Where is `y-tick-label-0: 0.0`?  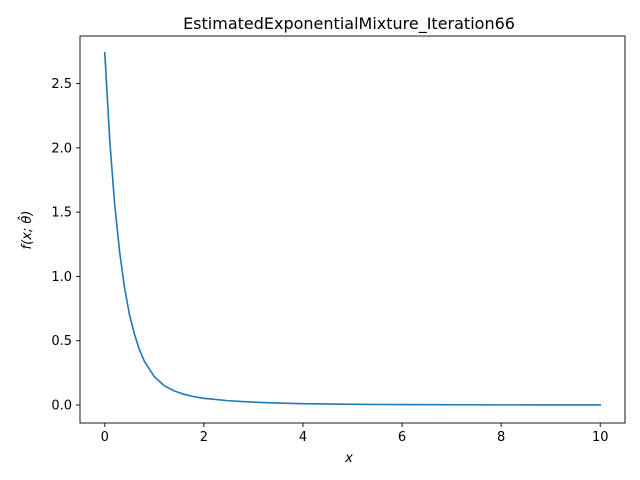
y-tick-label-0: 0.0 is located at coordinates (61, 406).